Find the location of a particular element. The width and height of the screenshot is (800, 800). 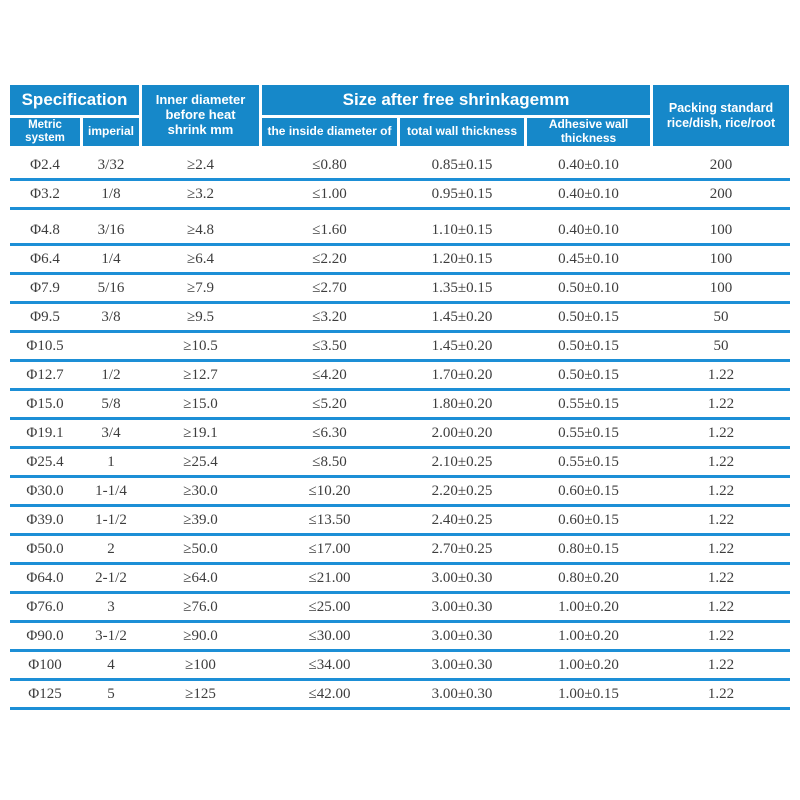

cell-metric_system: Φ2.4 is located at coordinates (45, 164).